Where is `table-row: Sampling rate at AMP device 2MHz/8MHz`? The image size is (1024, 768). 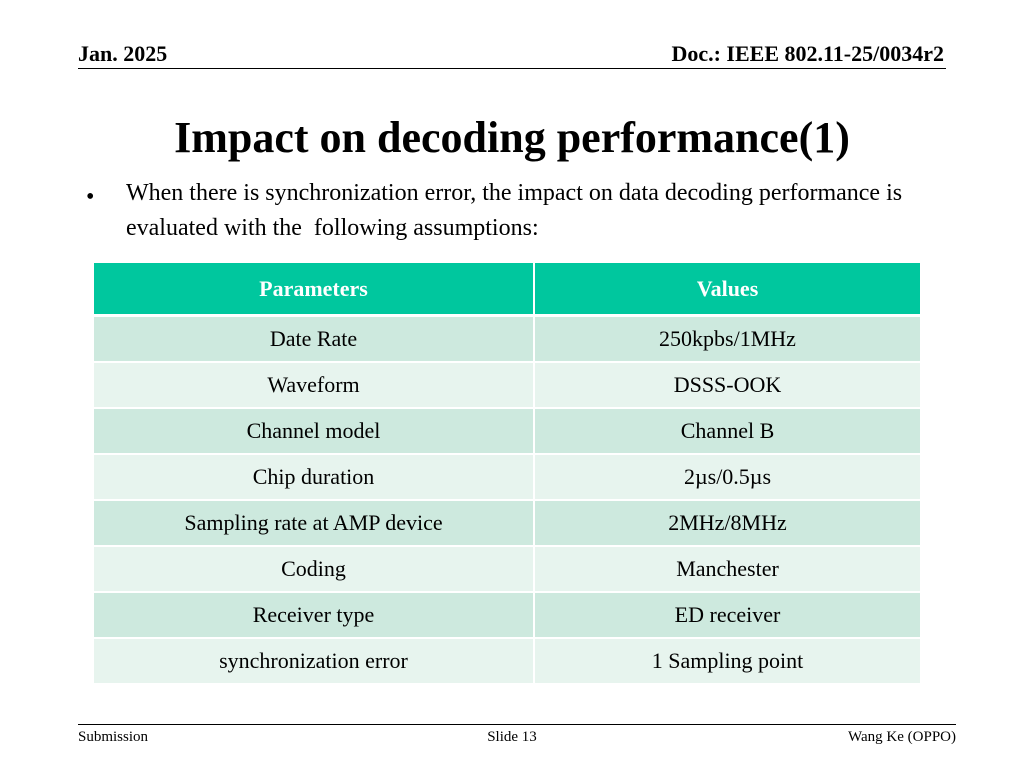
table-row: Sampling rate at AMP device 2MHz/8MHz is located at coordinates (508, 523).